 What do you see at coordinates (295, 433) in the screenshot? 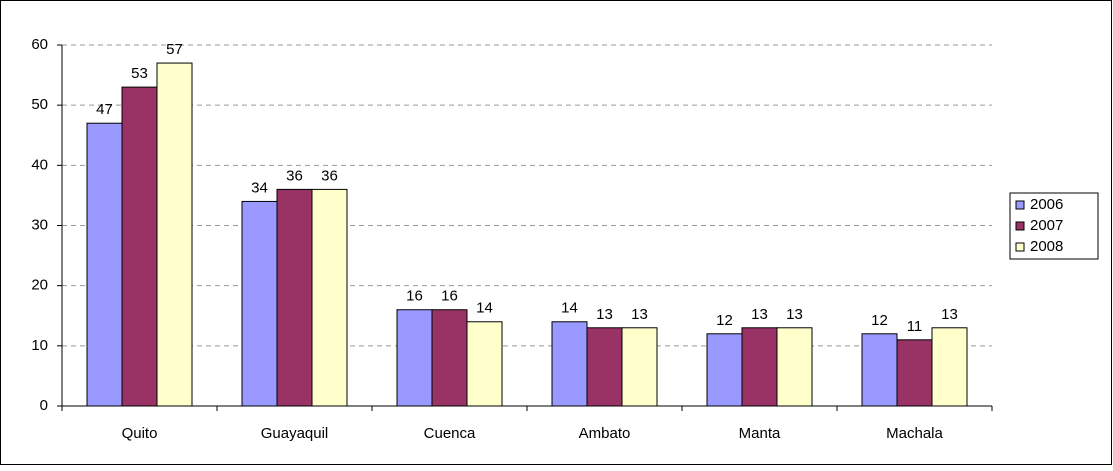
I see `x-tick-label: Guayaquil` at bounding box center [295, 433].